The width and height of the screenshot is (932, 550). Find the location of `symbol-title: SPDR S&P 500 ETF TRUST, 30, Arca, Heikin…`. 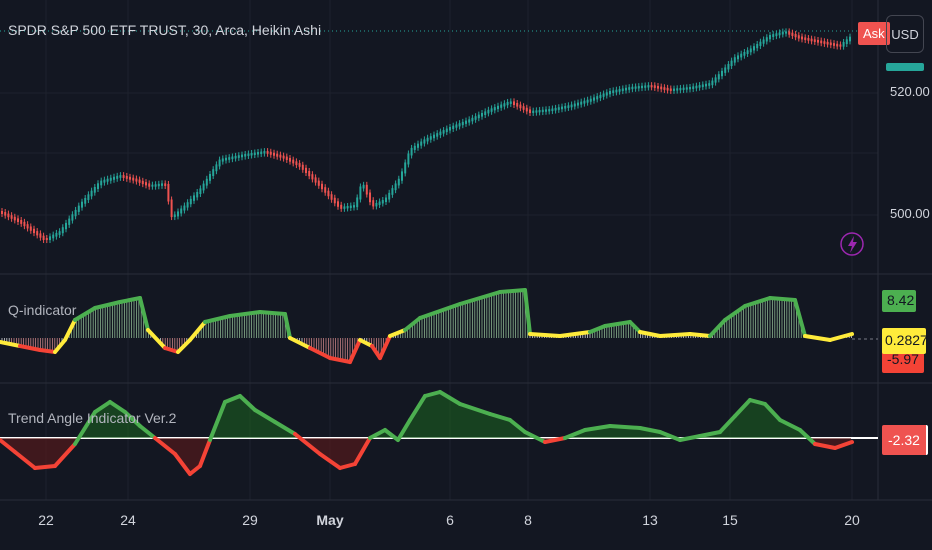

symbol-title: SPDR S&P 500 ETF TRUST, 30, Arca, Heikin… is located at coordinates (165, 30).